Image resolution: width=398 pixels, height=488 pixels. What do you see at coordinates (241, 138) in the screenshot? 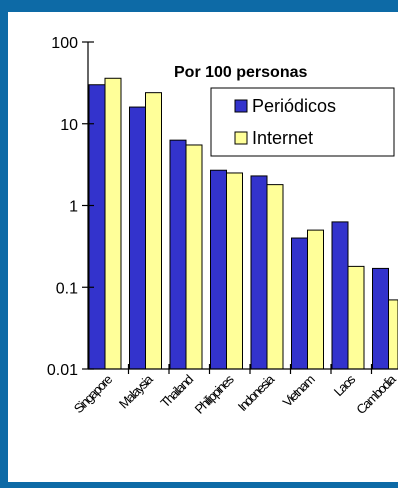
I see `legend-swatch-internet` at bounding box center [241, 138].